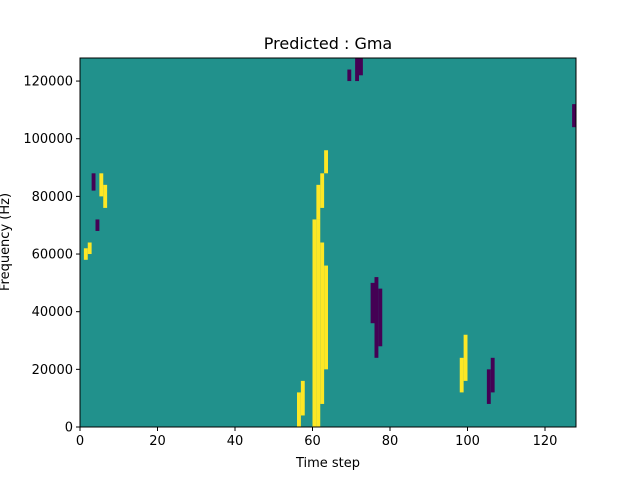 The width and height of the screenshot is (640, 480). I want to click on x-tick-label: 120, so click(545, 441).